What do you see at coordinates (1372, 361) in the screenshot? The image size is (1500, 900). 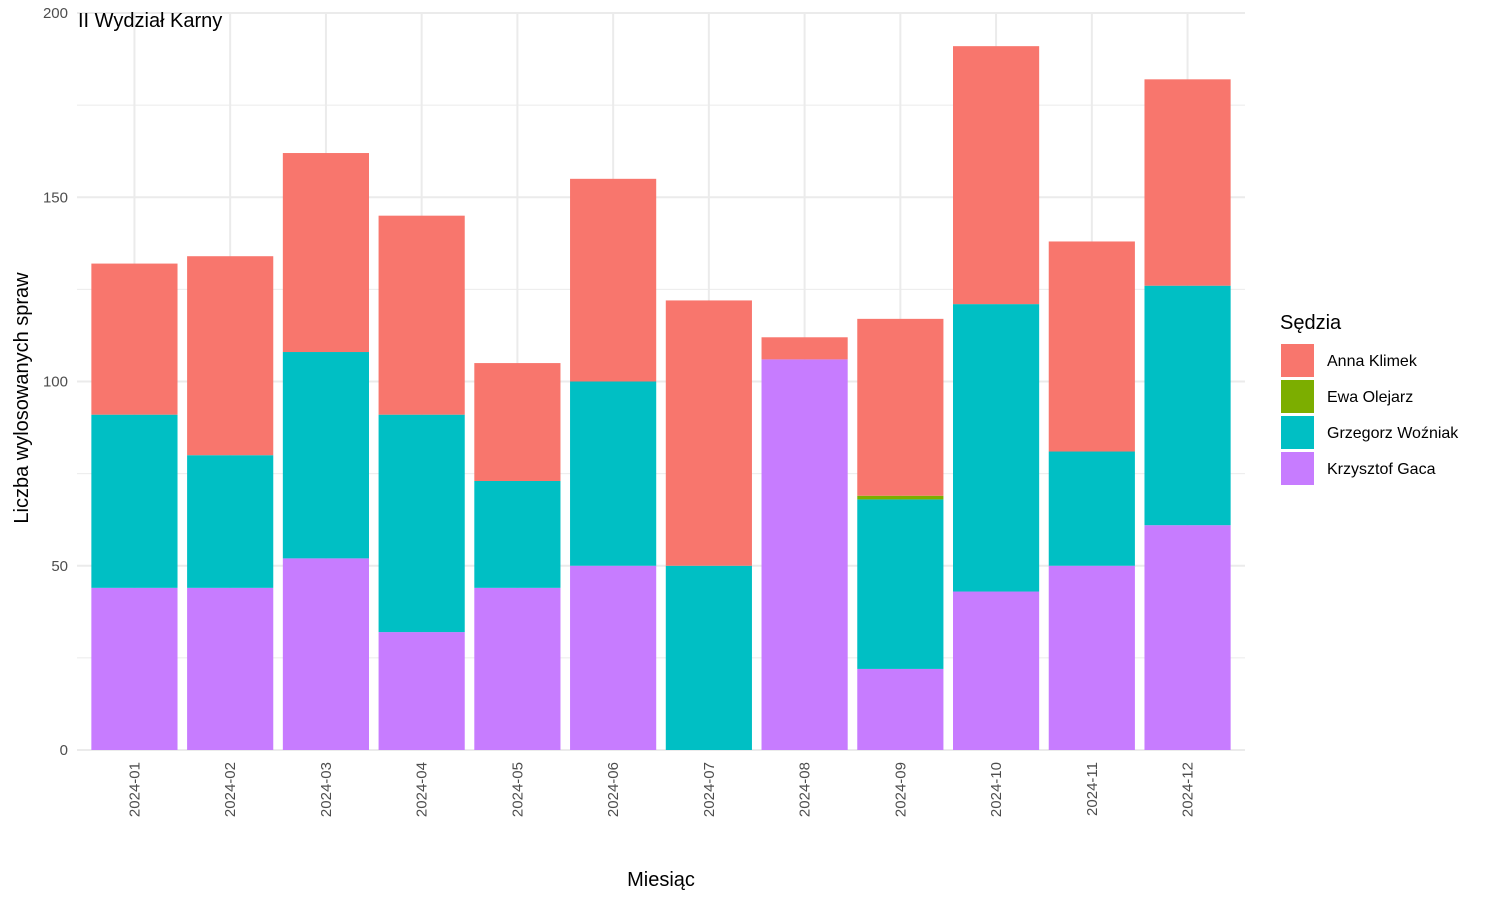 I see `legend-label: Anna Klimek` at bounding box center [1372, 361].